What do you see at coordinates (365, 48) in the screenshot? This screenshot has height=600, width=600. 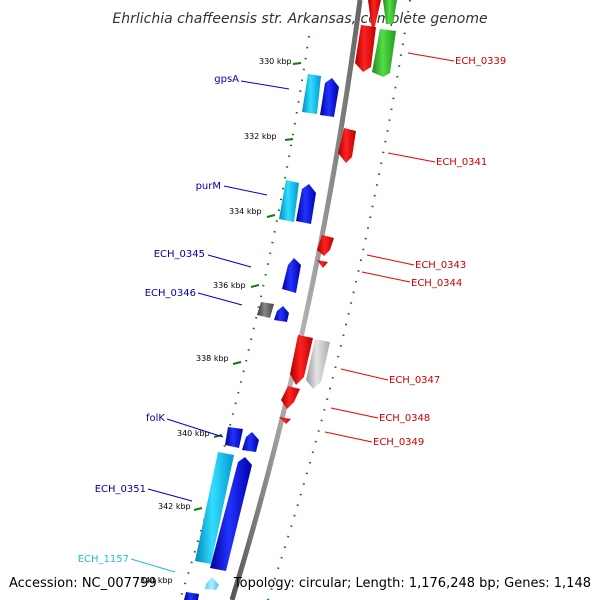 I see `gene-ECH_0339-a` at bounding box center [365, 48].